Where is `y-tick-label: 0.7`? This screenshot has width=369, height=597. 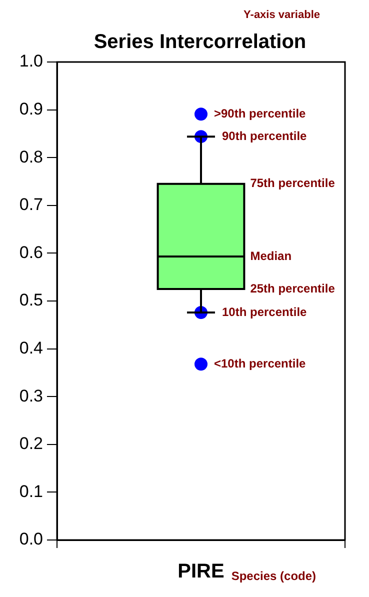 y-tick-label: 0.7 is located at coordinates (31, 204).